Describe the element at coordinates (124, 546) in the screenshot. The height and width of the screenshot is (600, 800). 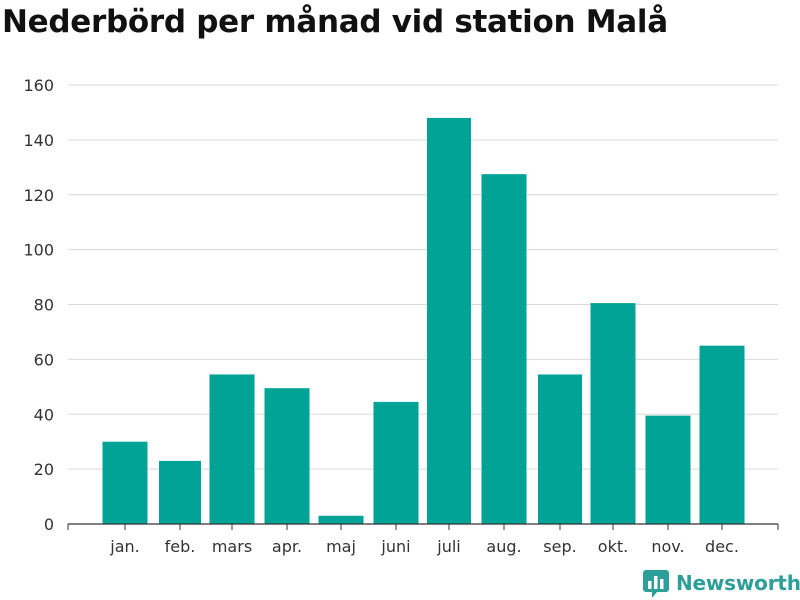
I see `x-tick-label: jan.` at that location.